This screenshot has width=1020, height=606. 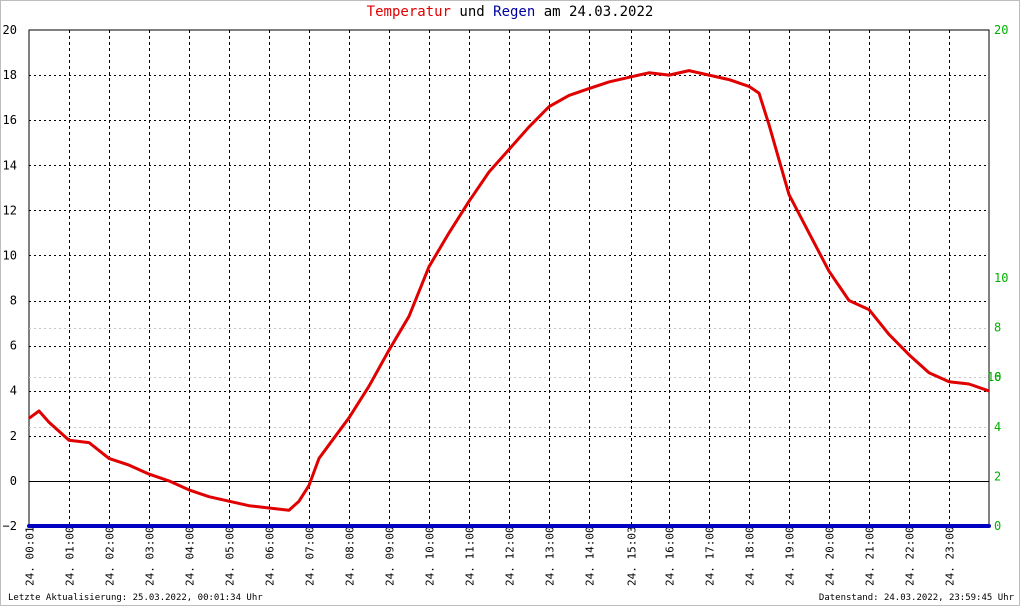 I want to click on y-left-tick-label: 14, so click(x=10, y=165).